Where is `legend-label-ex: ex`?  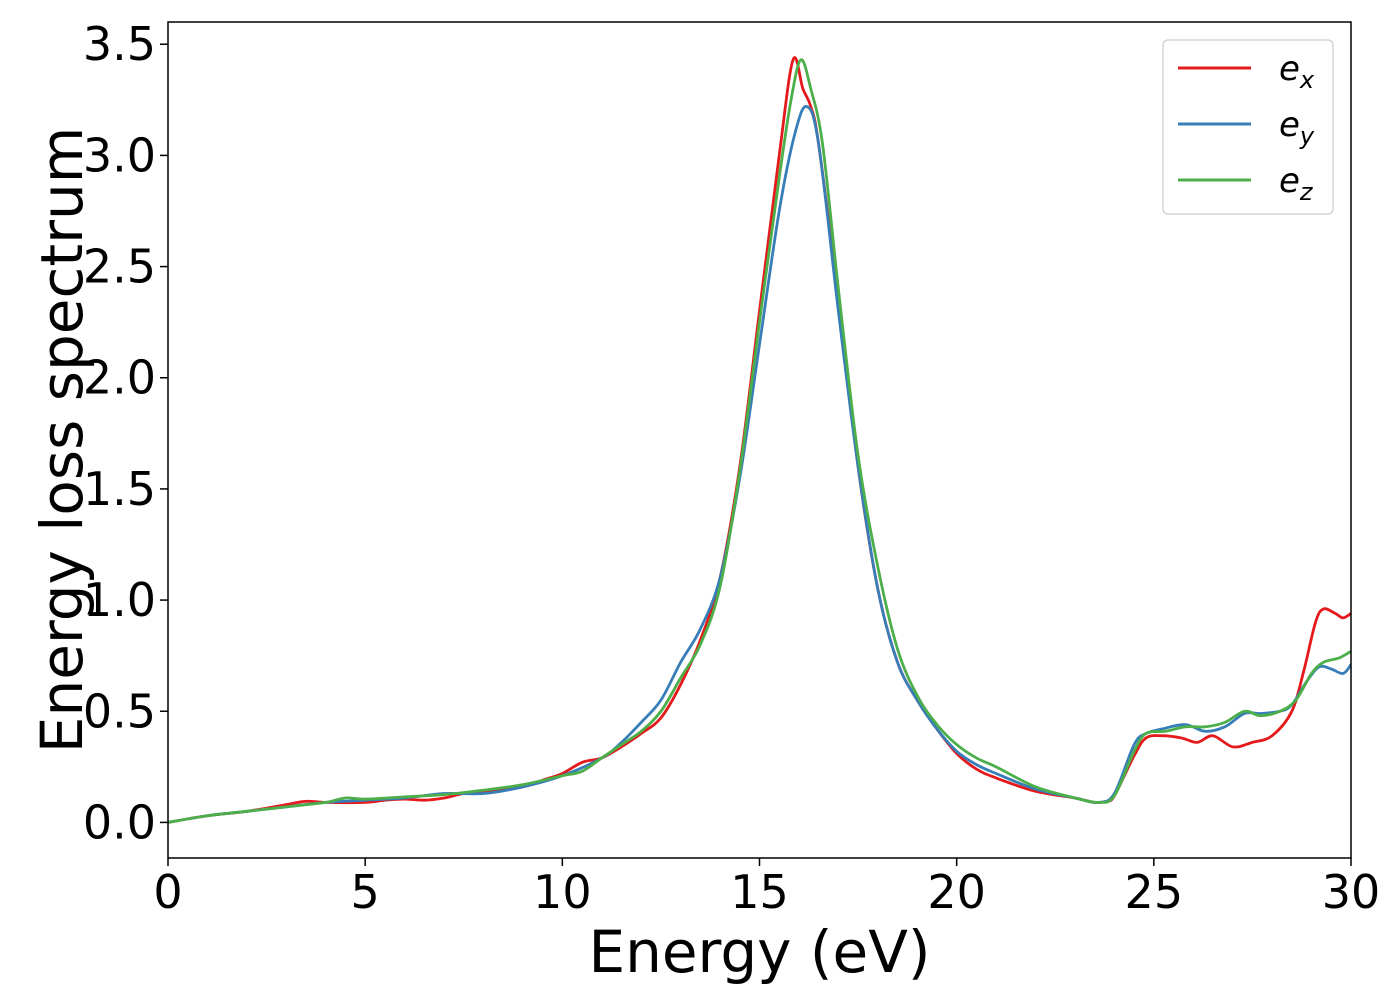
legend-label-ex: ex is located at coordinates (1297, 71).